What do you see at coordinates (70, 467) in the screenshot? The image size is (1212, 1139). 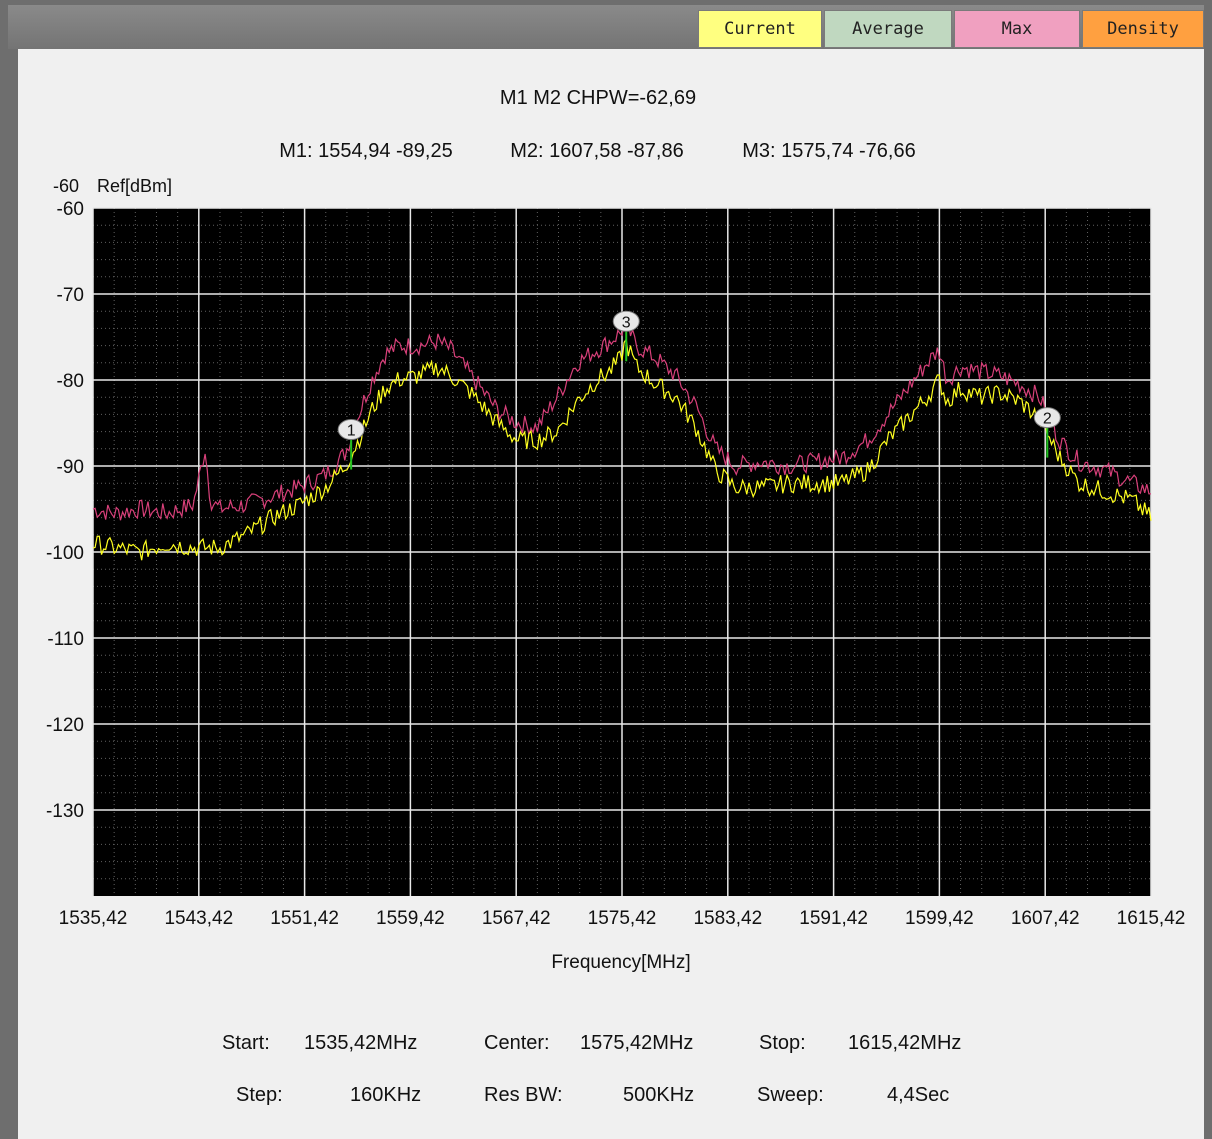 I see `y-tick-label: -90` at bounding box center [70, 467].